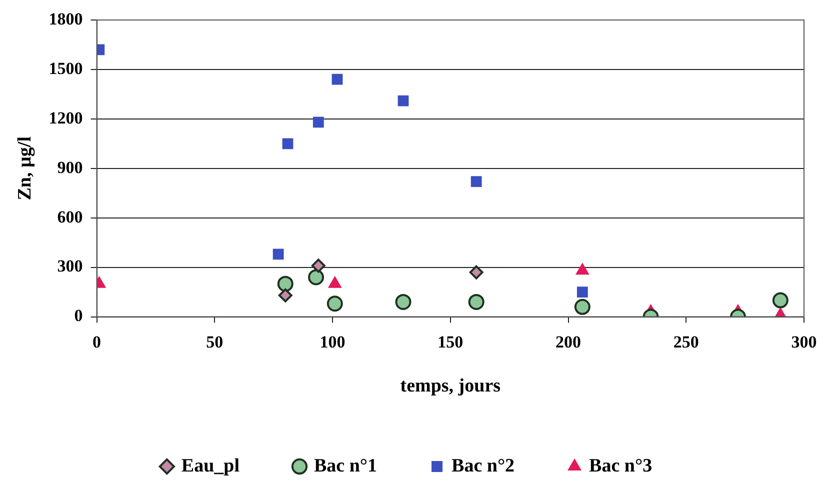 The width and height of the screenshot is (829, 496). What do you see at coordinates (804, 342) in the screenshot?
I see `x-tick-label: 300` at bounding box center [804, 342].